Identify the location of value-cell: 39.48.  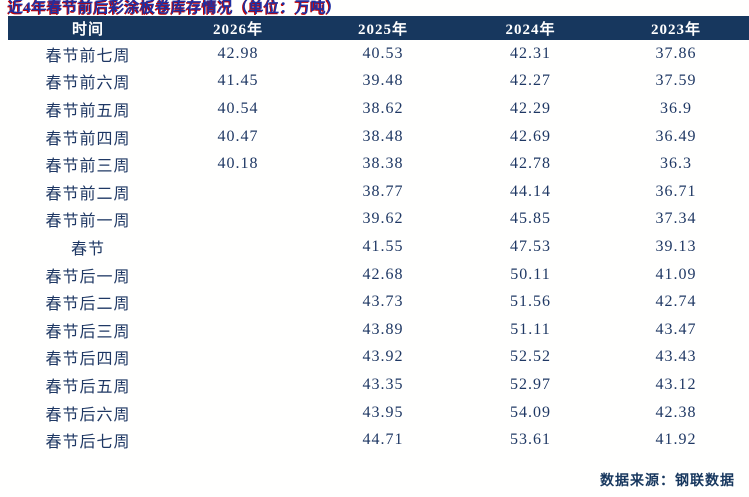
(383, 81).